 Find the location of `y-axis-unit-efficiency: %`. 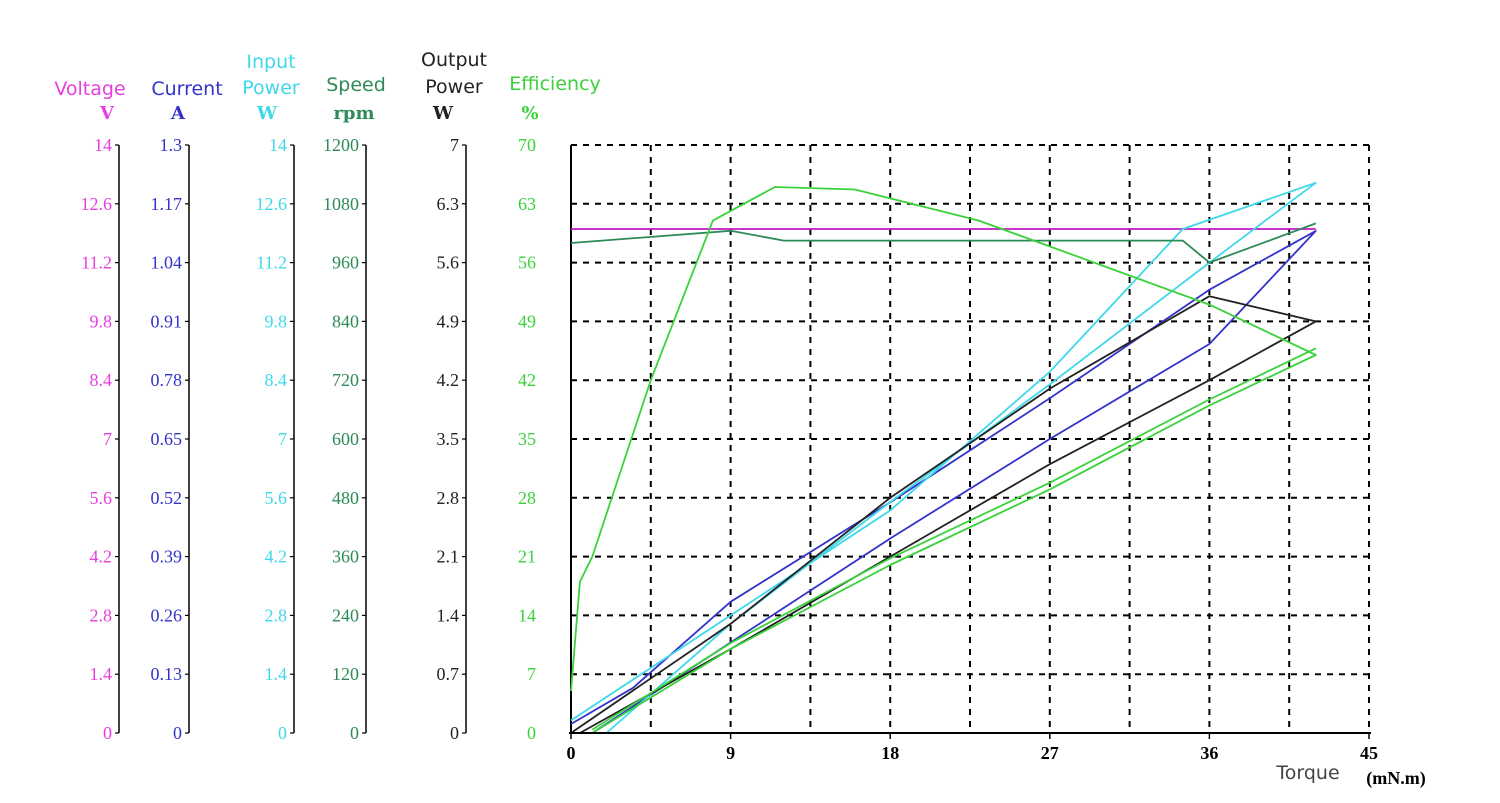

y-axis-unit-efficiency: % is located at coordinates (529, 113).